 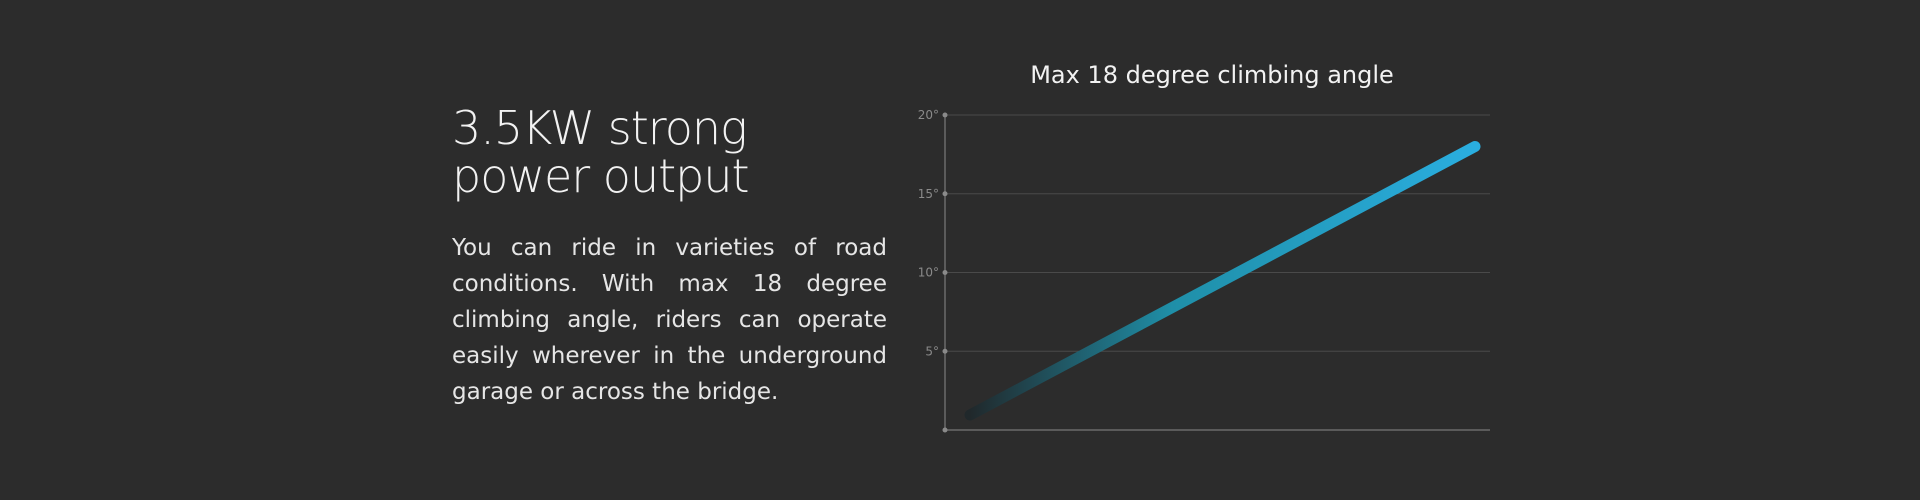 What do you see at coordinates (928, 273) in the screenshot?
I see `y-tick-label: 10°` at bounding box center [928, 273].